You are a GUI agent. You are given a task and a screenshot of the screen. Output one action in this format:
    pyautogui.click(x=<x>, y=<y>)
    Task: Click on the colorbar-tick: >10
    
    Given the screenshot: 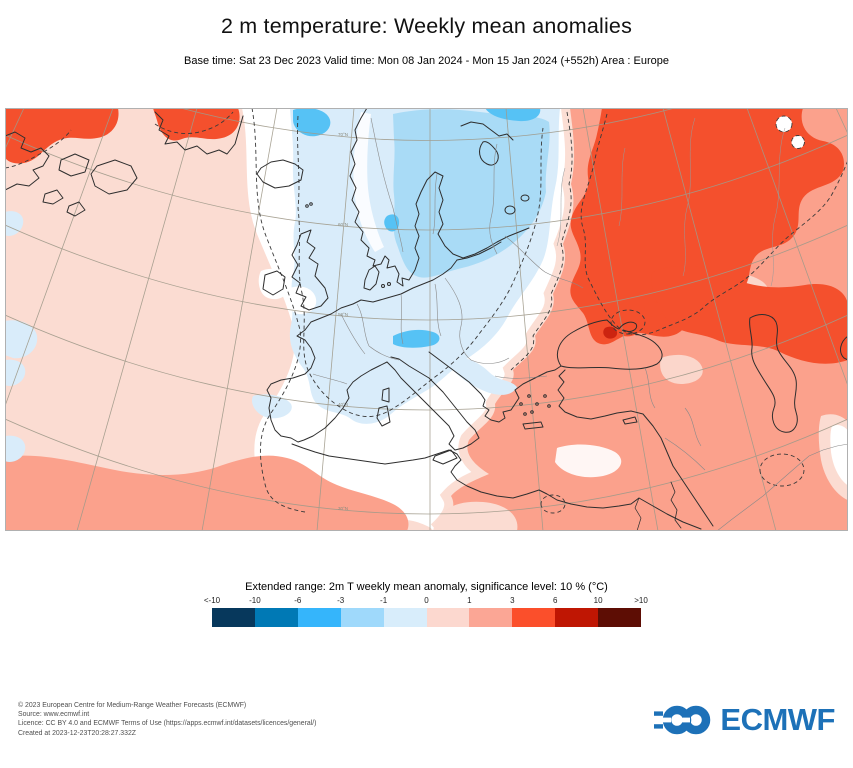 What is the action you would take?
    pyautogui.click(x=641, y=600)
    